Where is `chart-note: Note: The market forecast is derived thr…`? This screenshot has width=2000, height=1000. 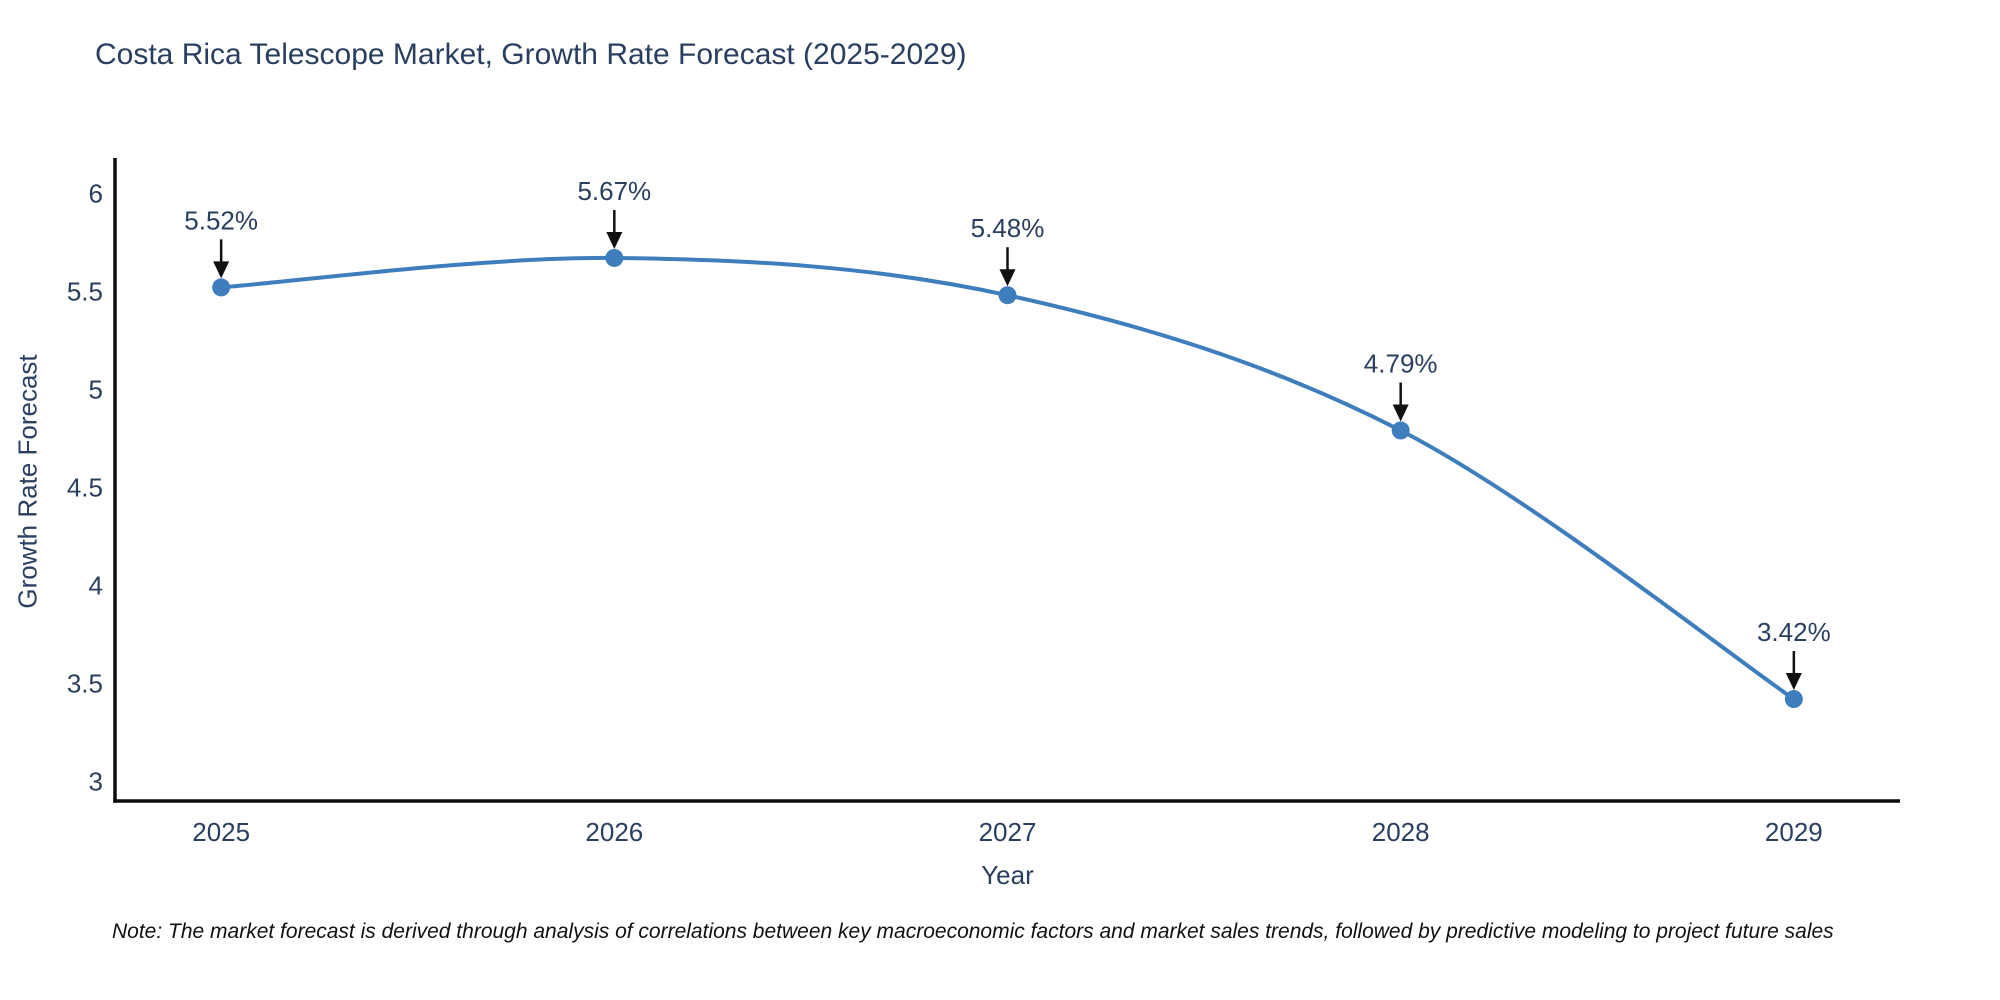
chart-note: Note: The market forecast is derived thr… is located at coordinates (973, 931).